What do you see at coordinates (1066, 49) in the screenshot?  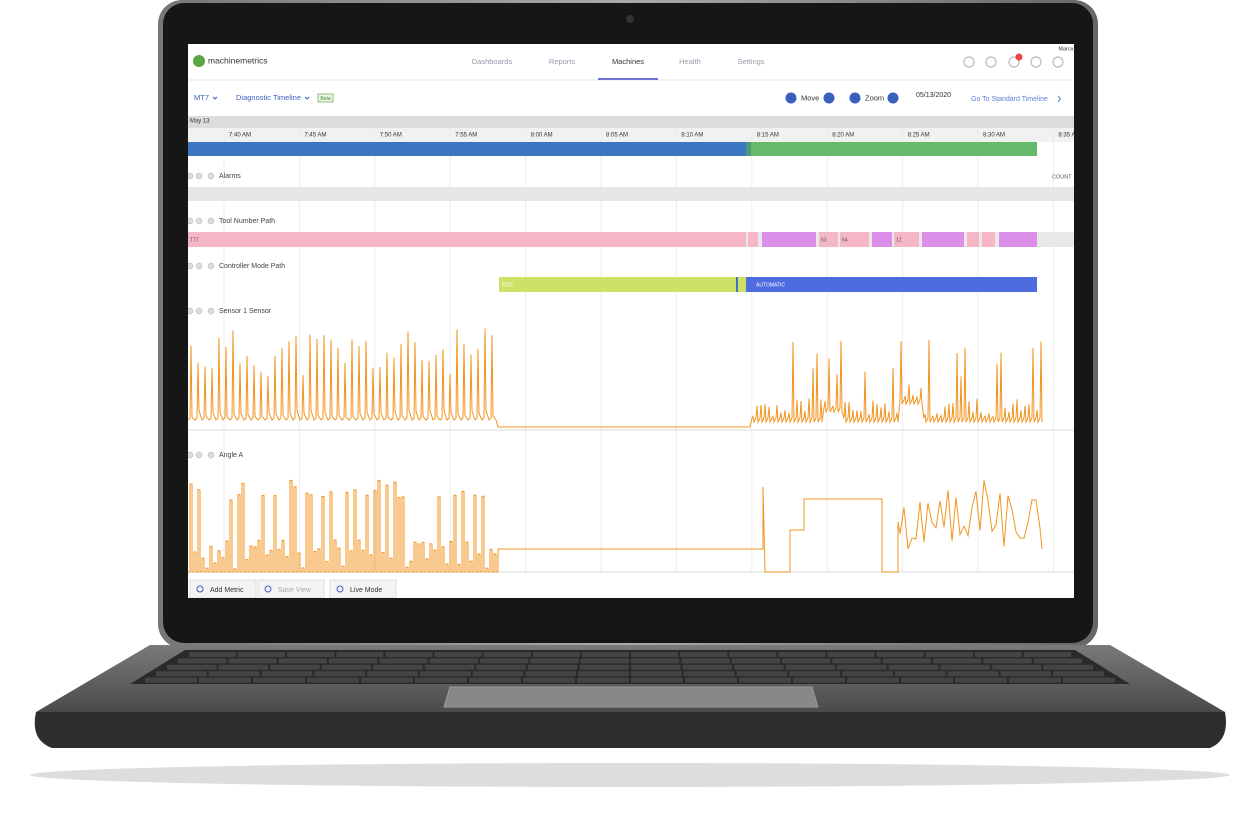 I see `user-name: Marcx` at bounding box center [1066, 49].